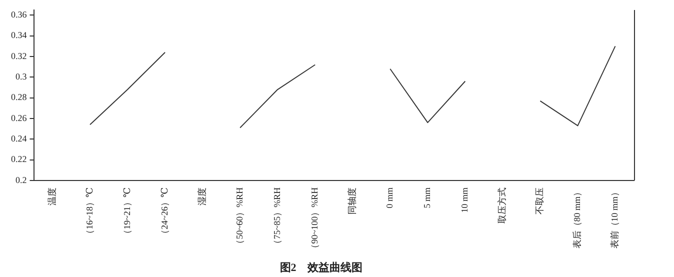 The width and height of the screenshot is (674, 277). Describe the element at coordinates (19, 97) in the screenshot. I see `y-tick-label: 0.28` at that location.